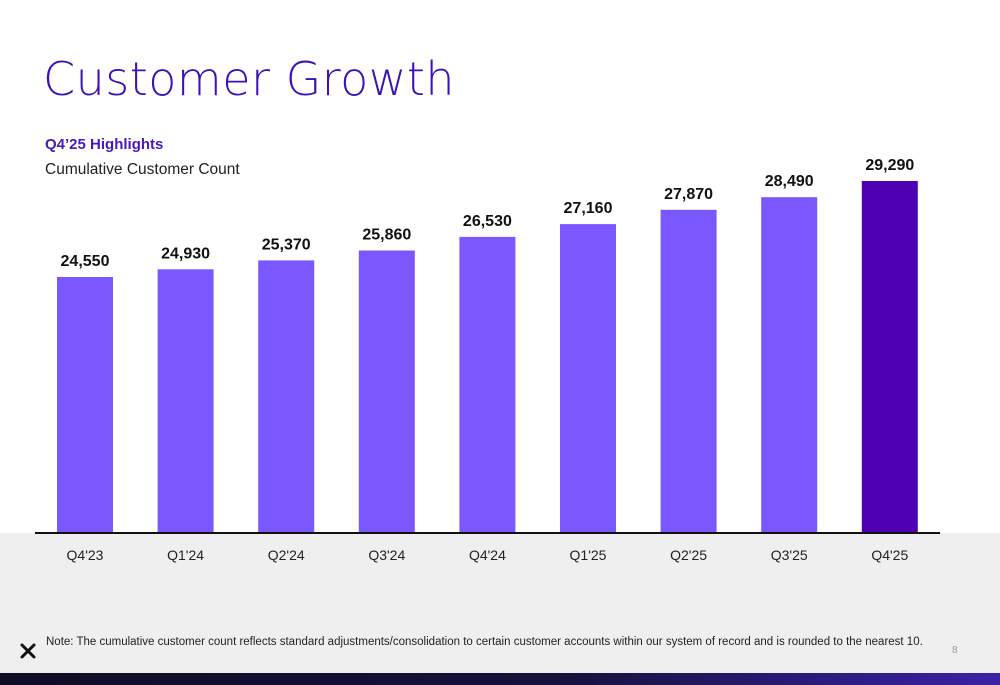 The image size is (1000, 685). I want to click on x-tick-label: Q3'24, so click(386, 555).